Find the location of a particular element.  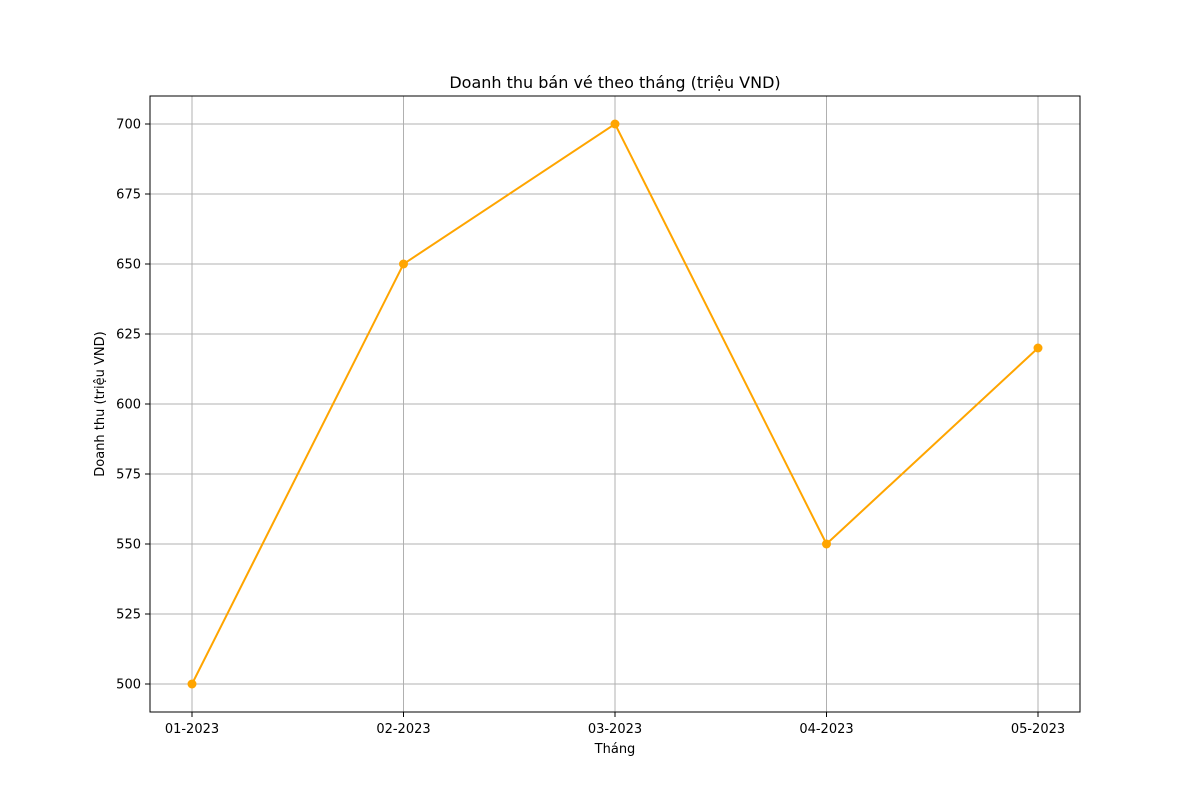

y-tick-label: 625 is located at coordinates (128, 335).